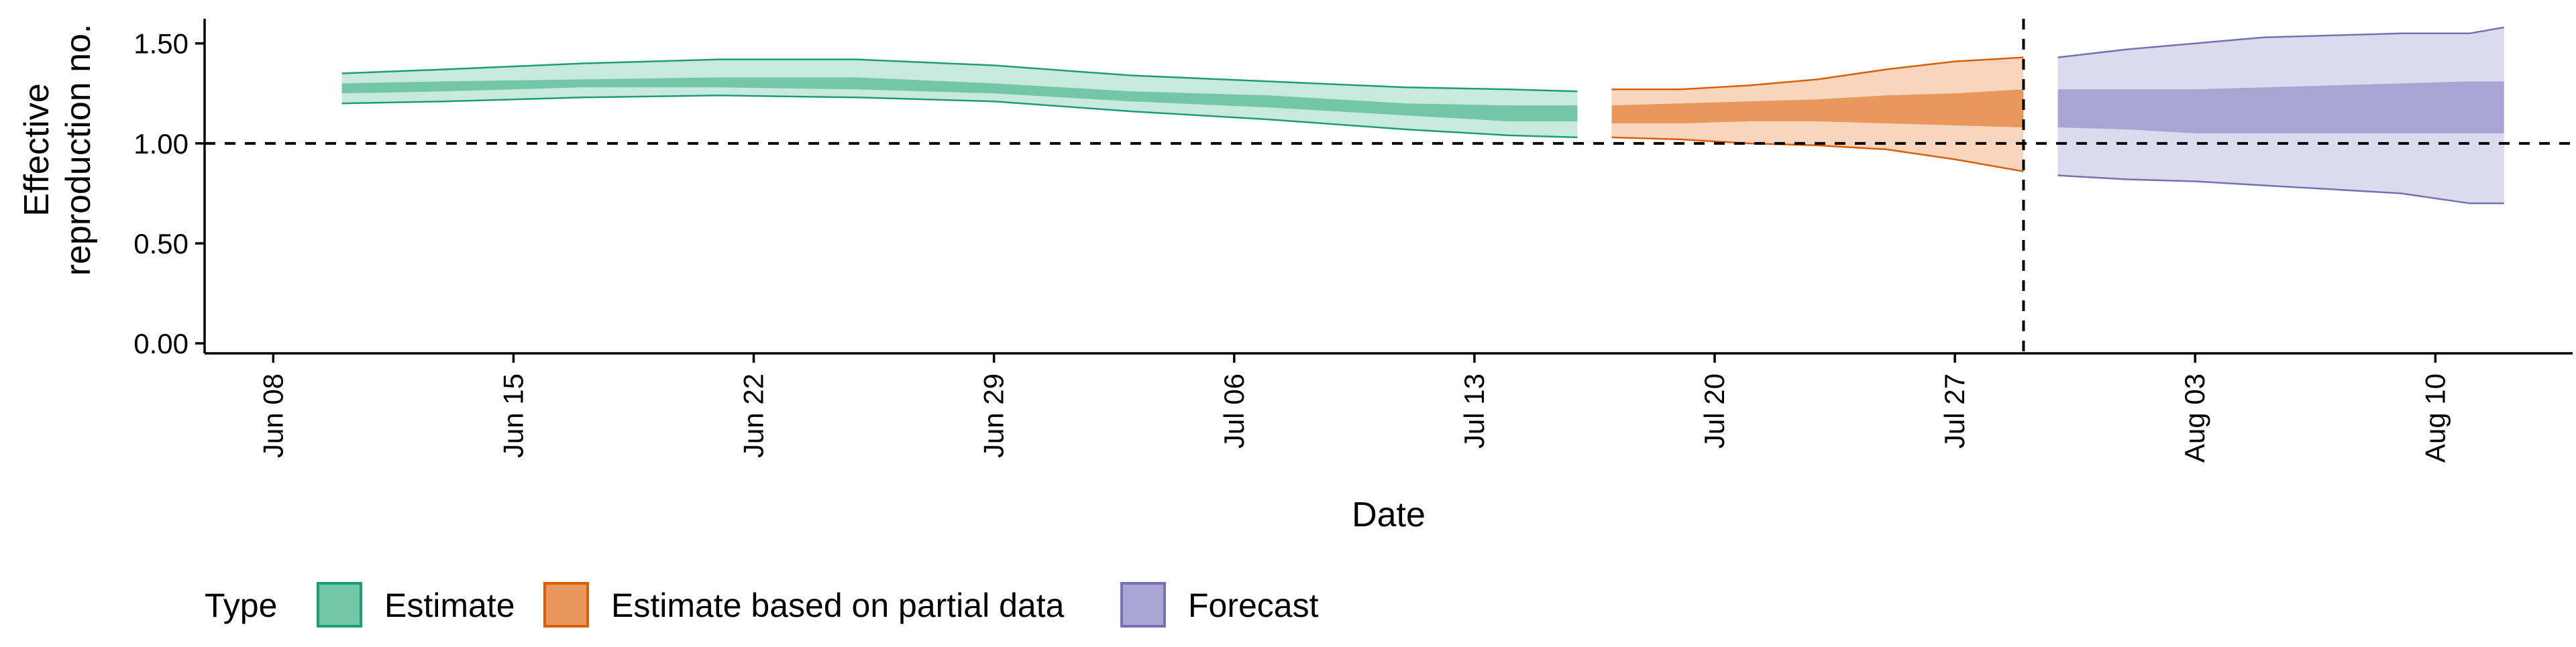  Describe the element at coordinates (959, 99) in the screenshot. I see `estimate-inner-band` at that location.